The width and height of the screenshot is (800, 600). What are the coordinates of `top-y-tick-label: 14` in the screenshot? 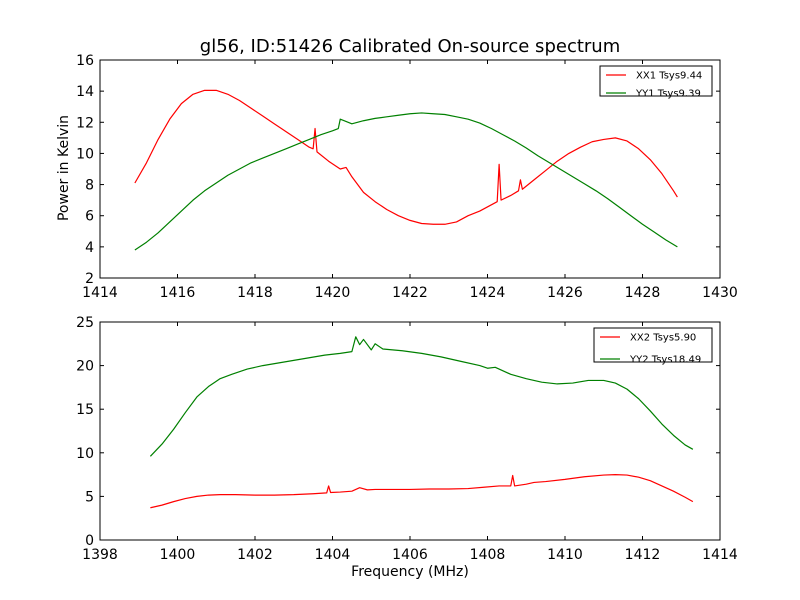 It's located at (85, 92).